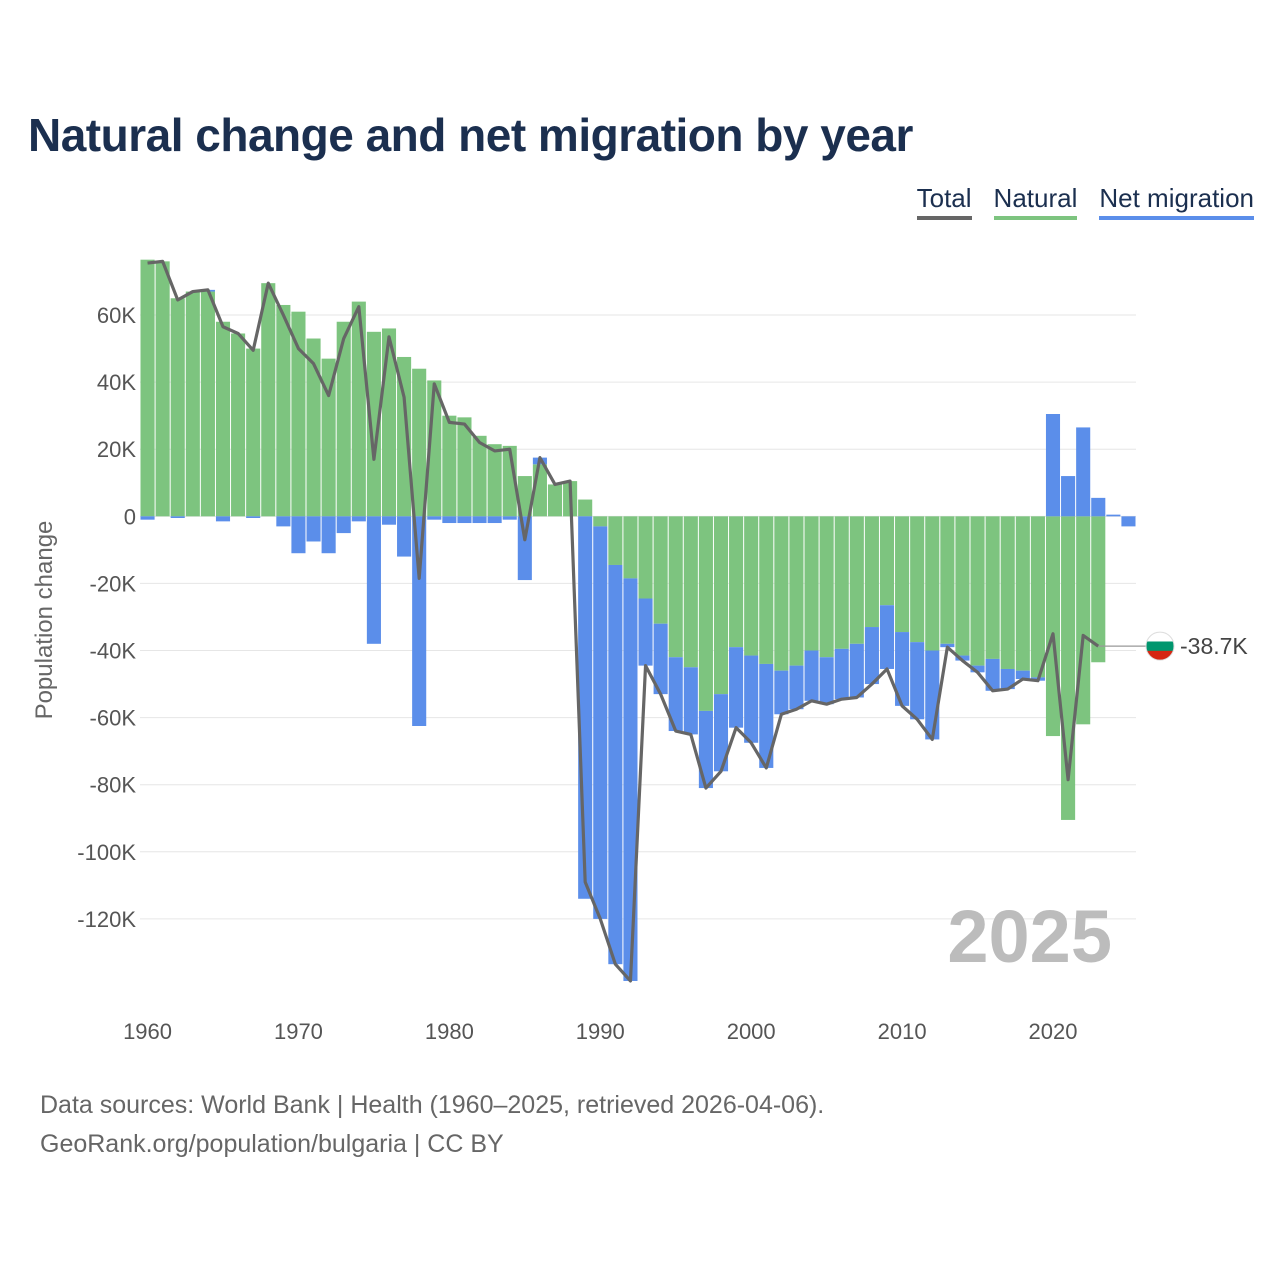 Image resolution: width=1280 pixels, height=1280 pixels. What do you see at coordinates (449, 1031) in the screenshot?
I see `x-tick-label: 1980` at bounding box center [449, 1031].